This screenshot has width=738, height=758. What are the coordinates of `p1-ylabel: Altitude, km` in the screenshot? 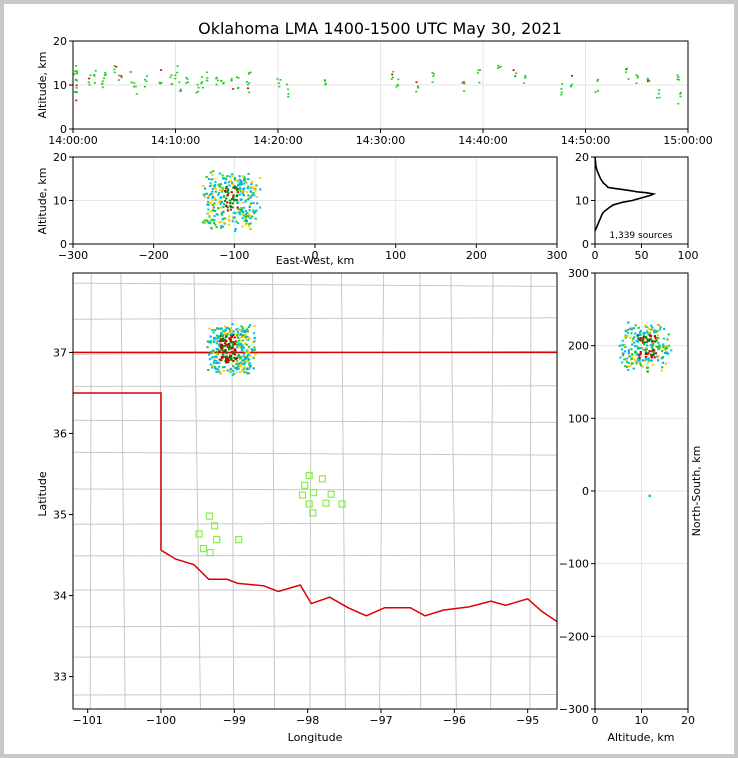 It's located at (42, 84).